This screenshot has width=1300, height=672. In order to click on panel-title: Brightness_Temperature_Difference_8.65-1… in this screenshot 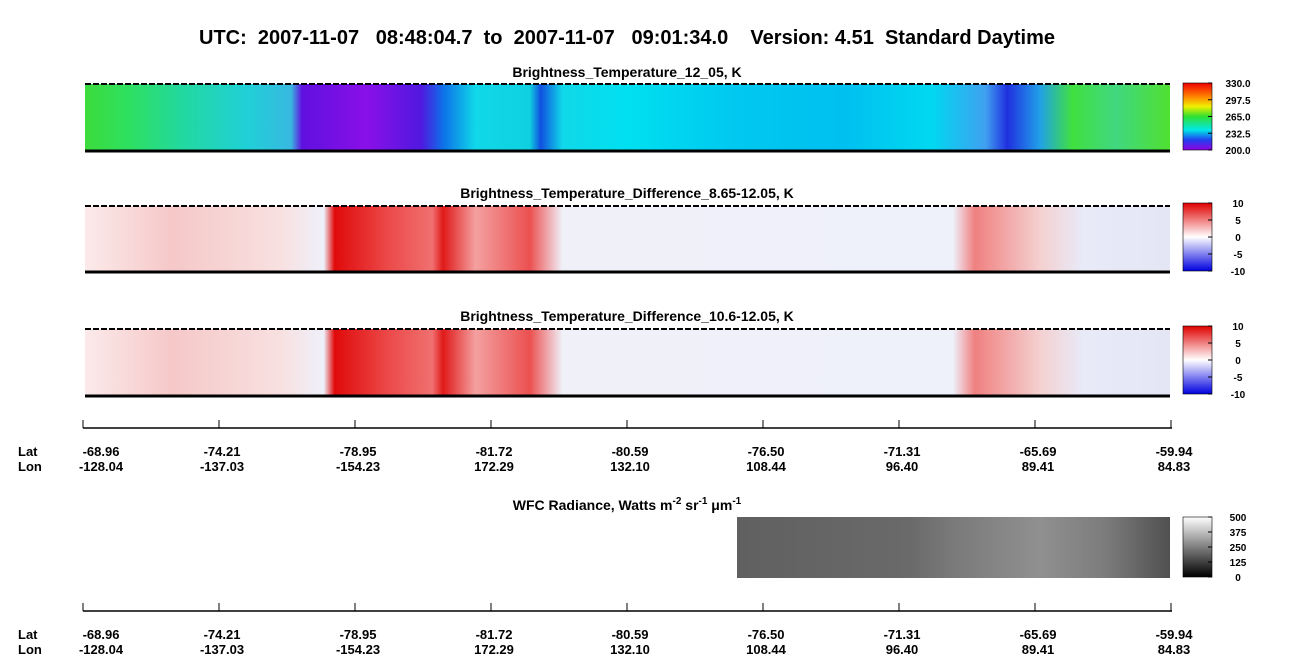, I will do `click(627, 193)`.